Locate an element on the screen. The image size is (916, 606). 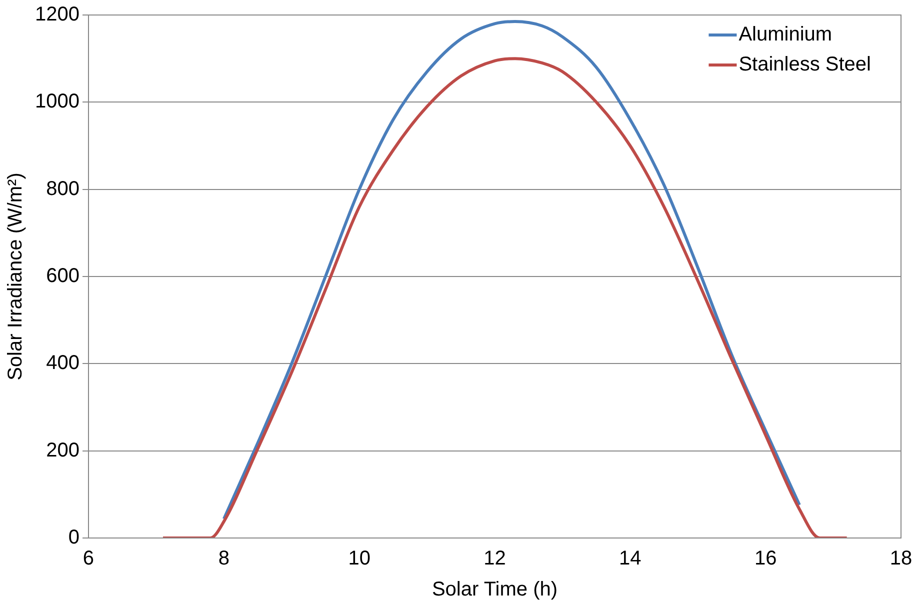
y-tick-label: 1000 is located at coordinates (57, 101).